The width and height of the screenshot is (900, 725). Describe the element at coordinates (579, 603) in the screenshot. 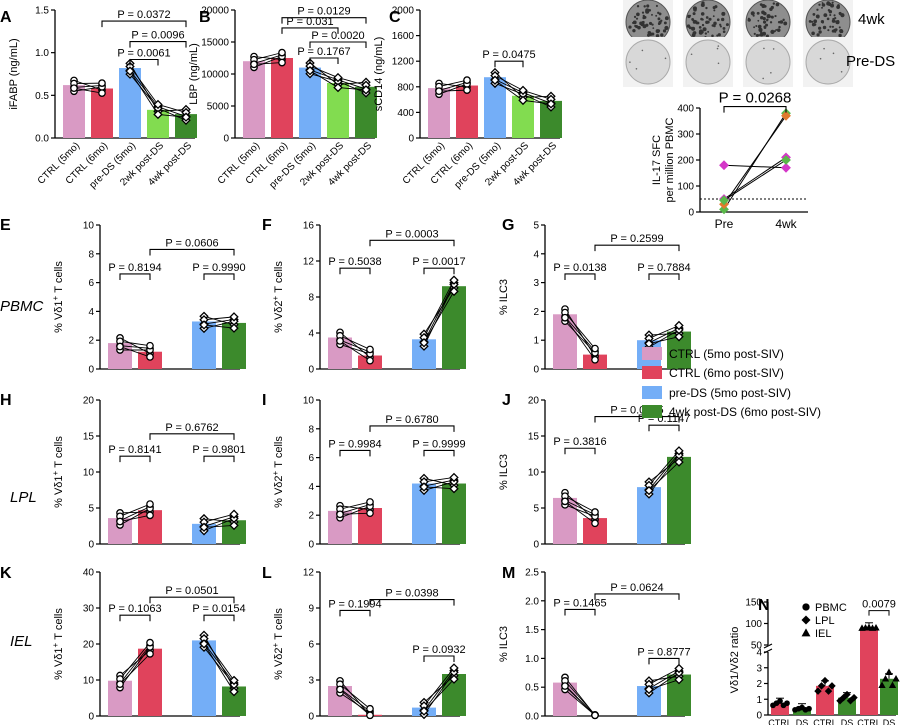

I see `pvalue-label: P = 0.1465` at that location.